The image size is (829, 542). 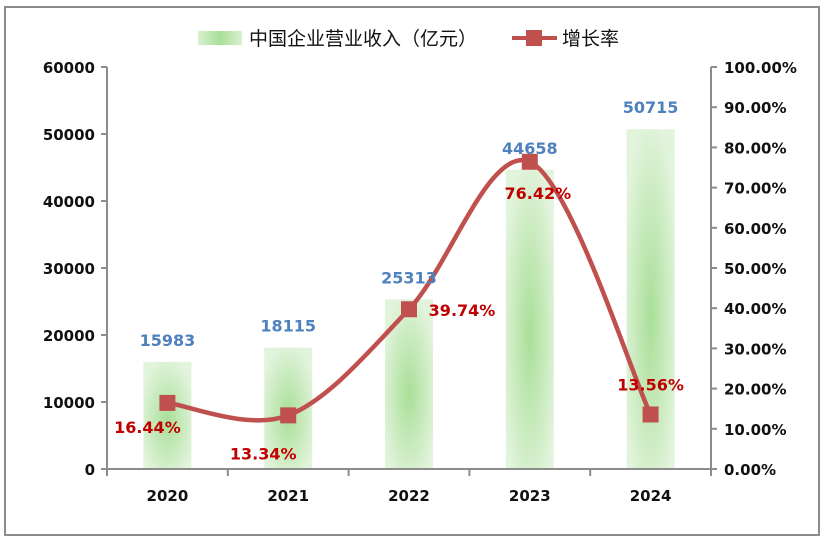 What do you see at coordinates (590, 39) in the screenshot?
I see `legend-line-label: 增长率` at bounding box center [590, 39].